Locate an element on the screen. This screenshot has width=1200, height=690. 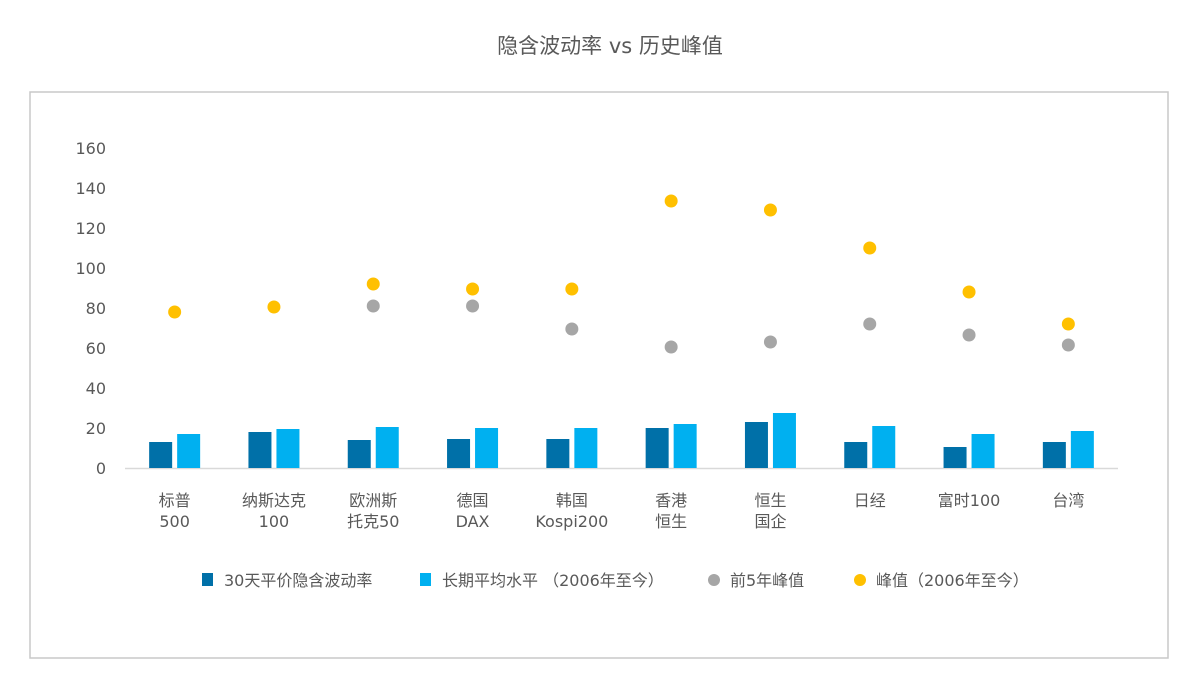
y-tick-label: 100 is located at coordinates (90, 268).